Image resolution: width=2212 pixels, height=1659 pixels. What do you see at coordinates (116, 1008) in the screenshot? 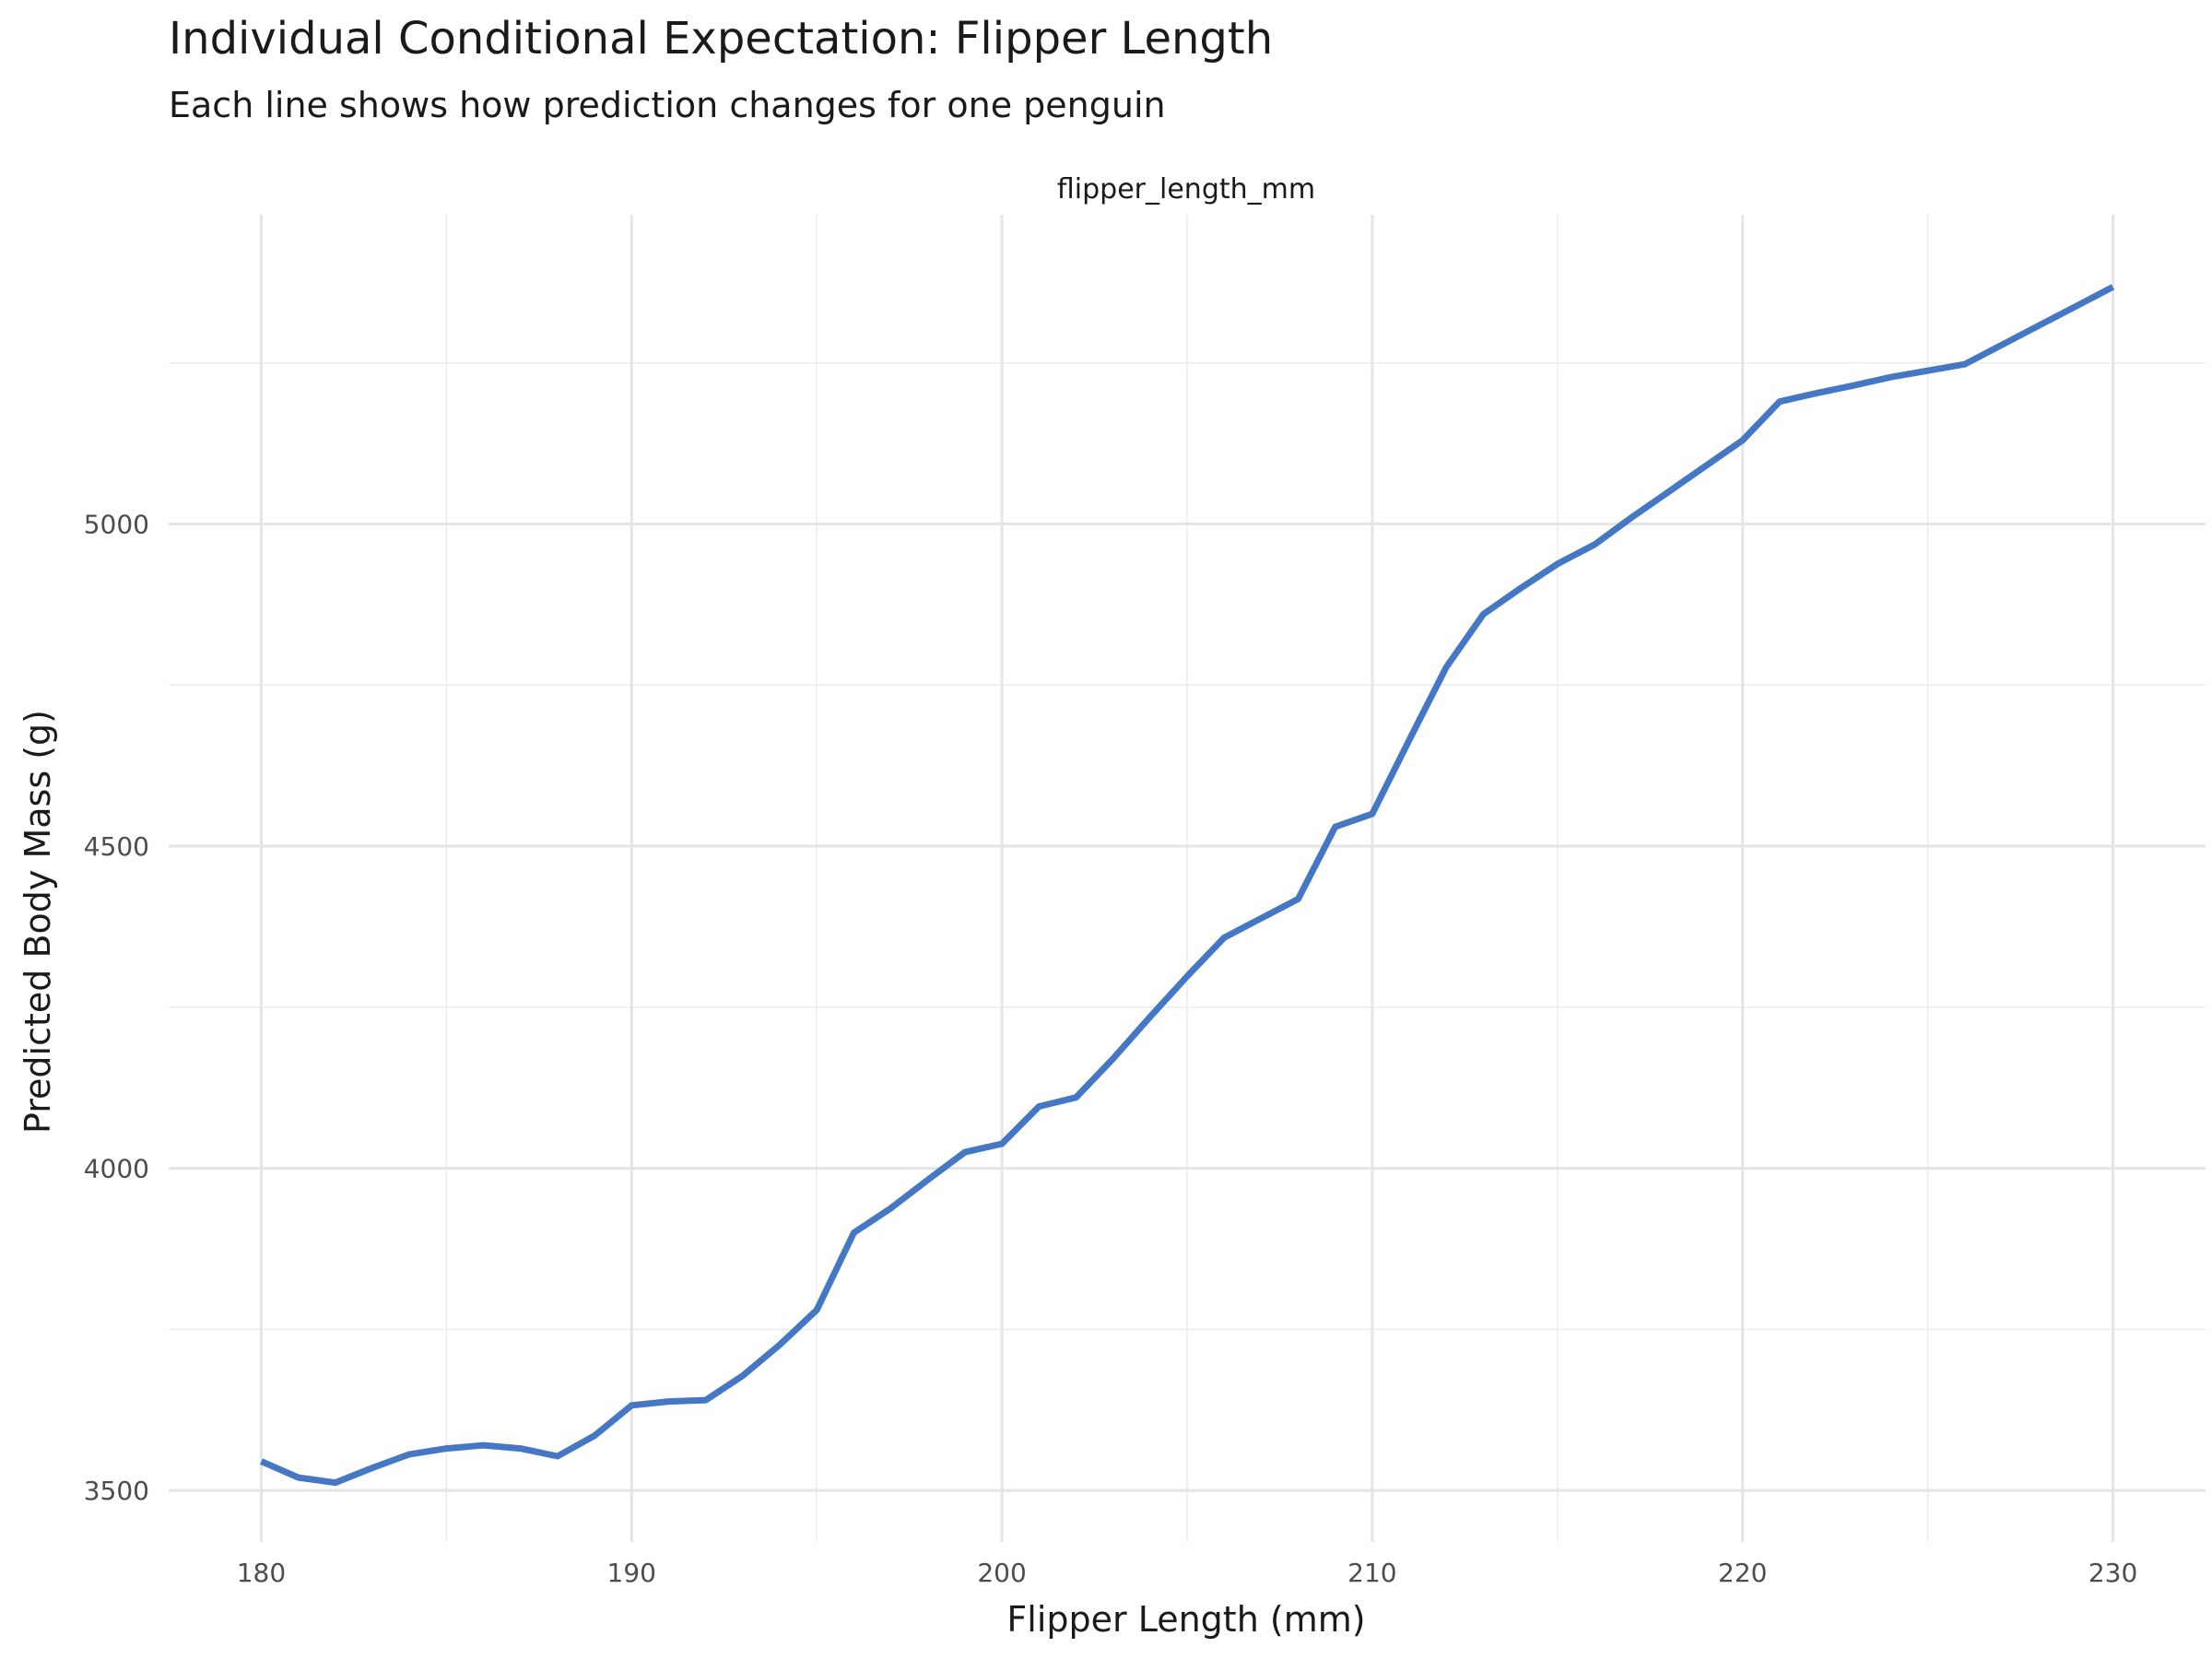
I see `y-tick-labels: 3500 4000 4500 5000` at bounding box center [116, 1008].